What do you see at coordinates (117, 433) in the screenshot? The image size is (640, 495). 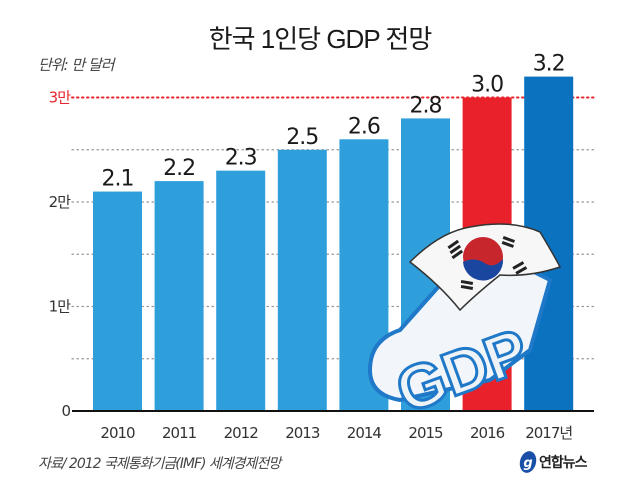 I see `x-tick-label: 2010` at bounding box center [117, 433].